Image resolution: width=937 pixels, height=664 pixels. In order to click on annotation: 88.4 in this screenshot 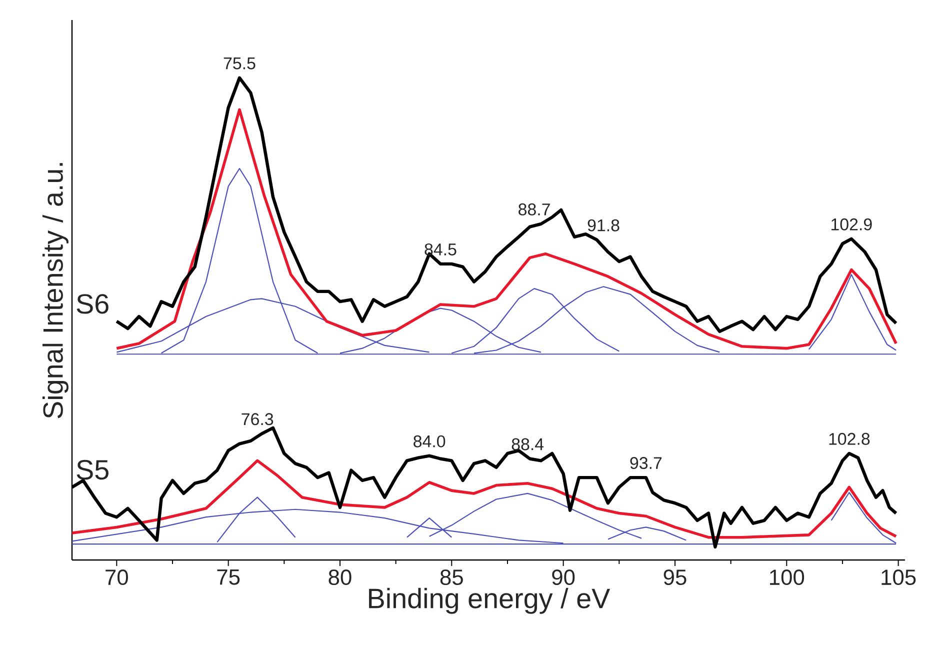, I will do `click(528, 444)`.